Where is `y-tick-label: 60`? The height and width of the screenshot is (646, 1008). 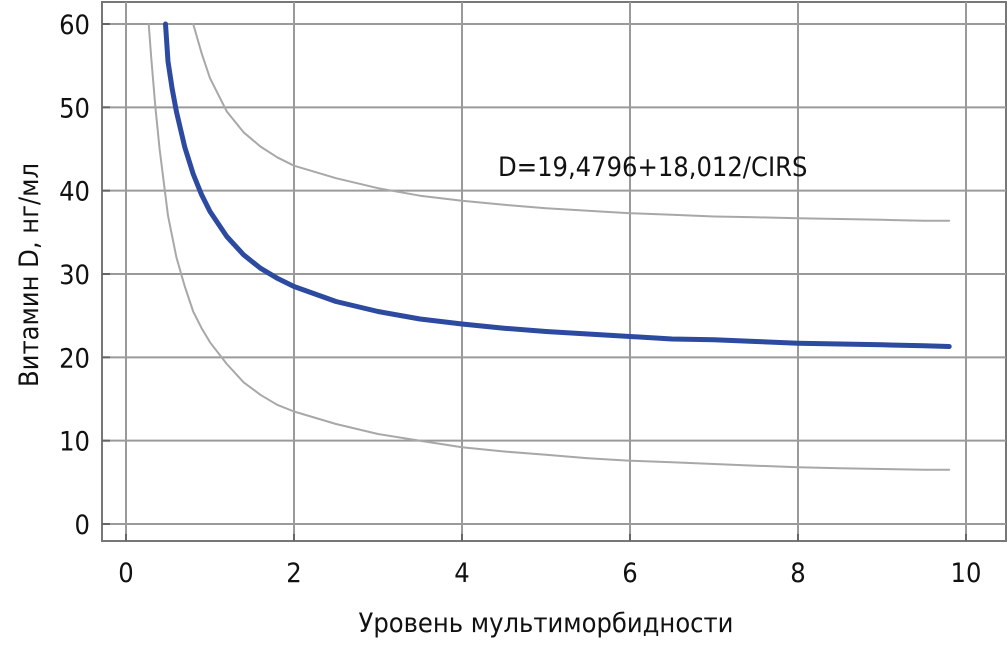
y-tick-label: 60 is located at coordinates (74, 25).